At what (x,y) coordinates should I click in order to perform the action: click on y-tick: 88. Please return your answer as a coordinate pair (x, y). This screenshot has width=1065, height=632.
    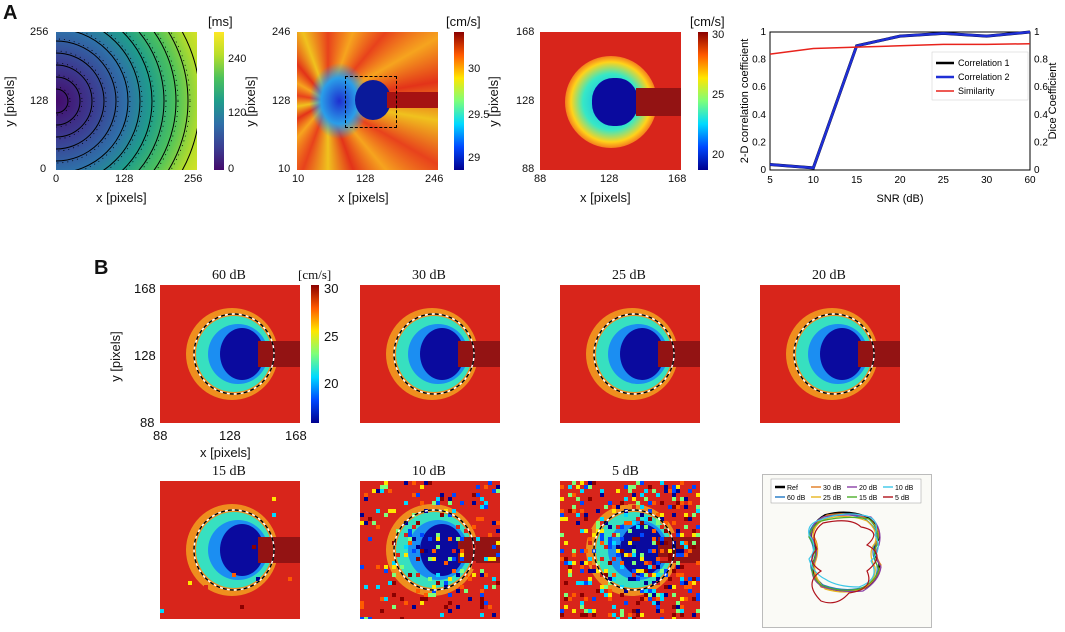
    Looking at the image, I should click on (528, 169).